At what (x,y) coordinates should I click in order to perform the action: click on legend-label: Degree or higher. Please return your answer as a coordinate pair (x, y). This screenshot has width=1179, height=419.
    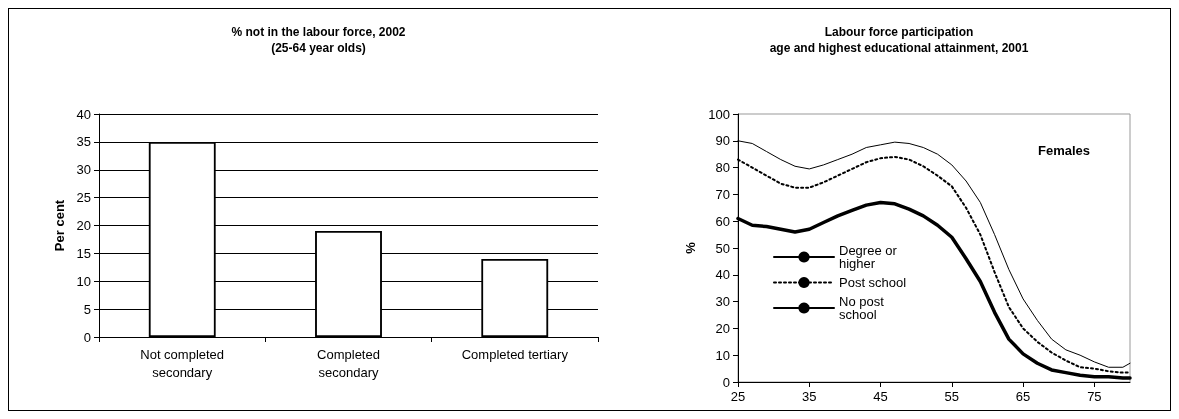
    Looking at the image, I should click on (870, 257).